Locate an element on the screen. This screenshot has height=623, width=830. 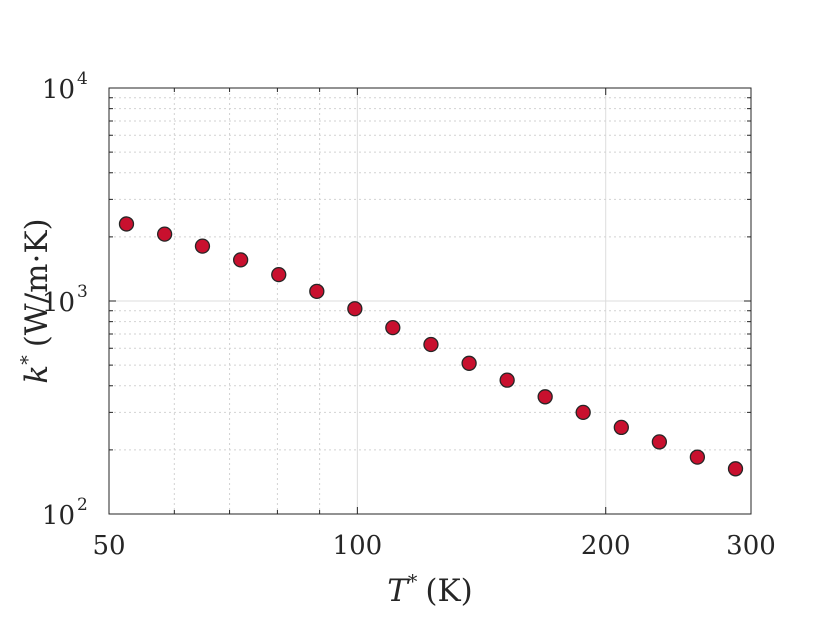
x-tick-label: 50 is located at coordinates (108, 546).